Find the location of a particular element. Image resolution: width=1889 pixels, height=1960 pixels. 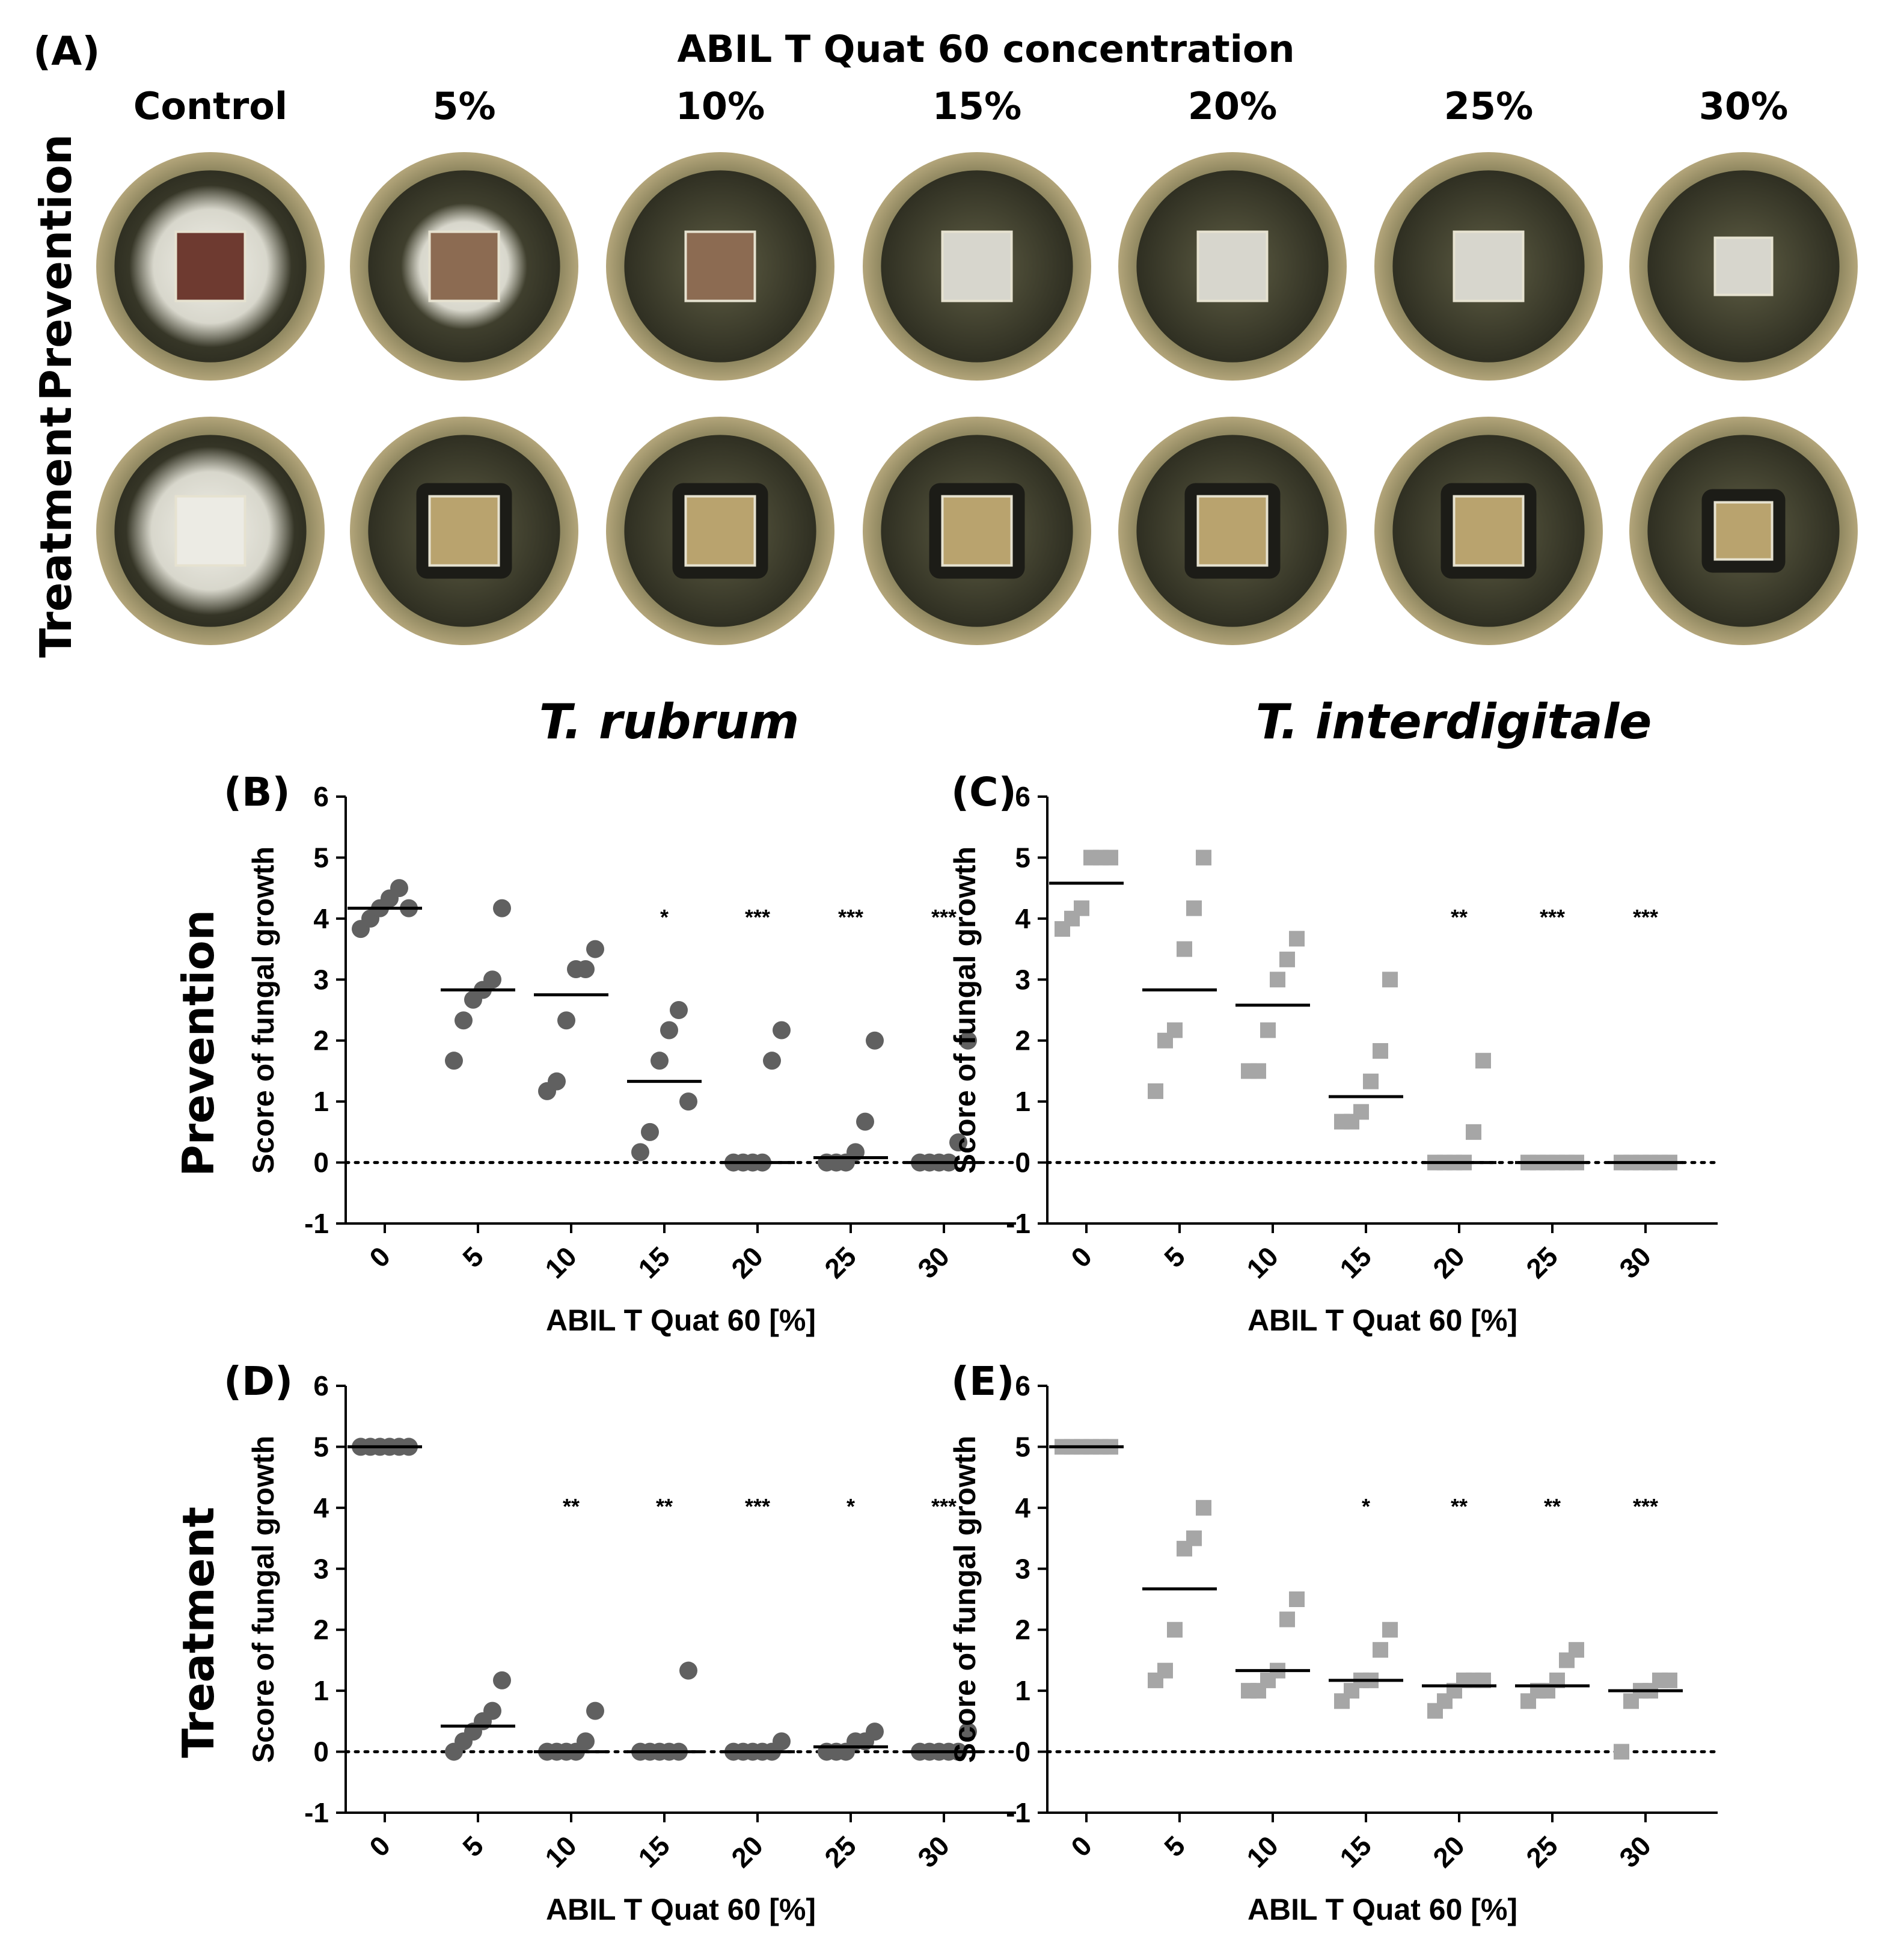

column-label-15: 15% is located at coordinates (976, 106).